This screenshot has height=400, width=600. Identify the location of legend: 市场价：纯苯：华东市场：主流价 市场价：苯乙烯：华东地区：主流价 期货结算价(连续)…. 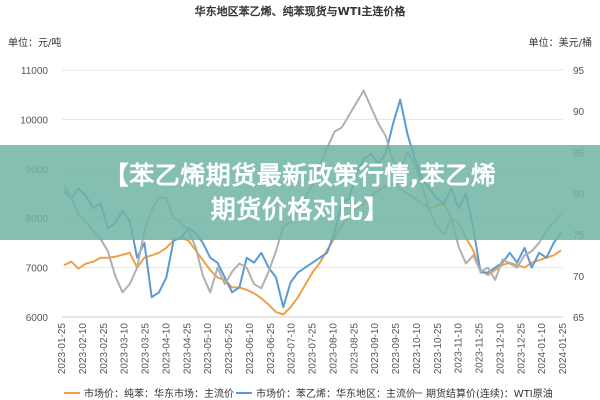
(308, 393).